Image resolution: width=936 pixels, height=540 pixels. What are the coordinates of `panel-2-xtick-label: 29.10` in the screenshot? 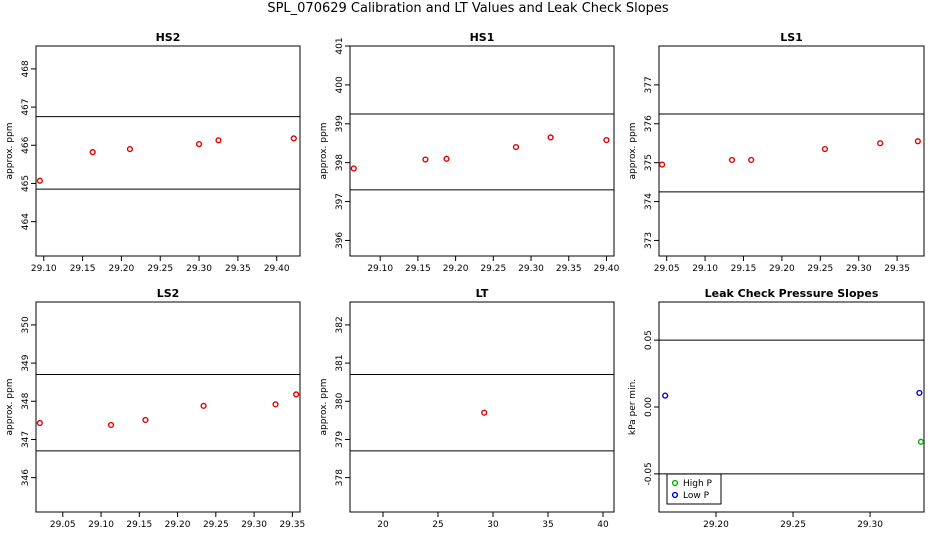 It's located at (380, 269).